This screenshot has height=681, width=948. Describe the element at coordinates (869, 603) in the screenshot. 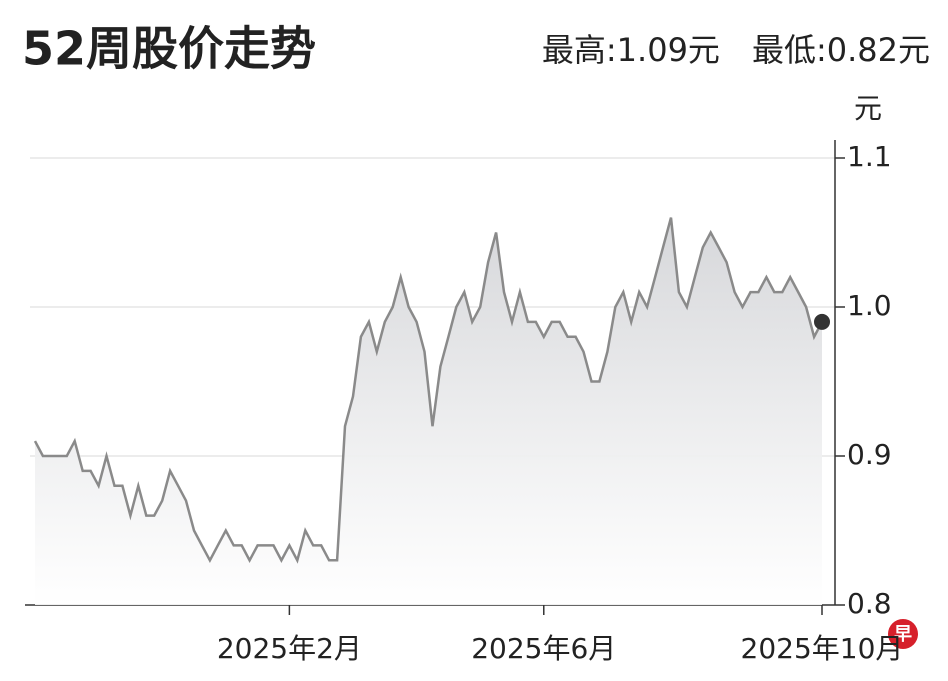

I see `y-tick-label: 0.8` at that location.